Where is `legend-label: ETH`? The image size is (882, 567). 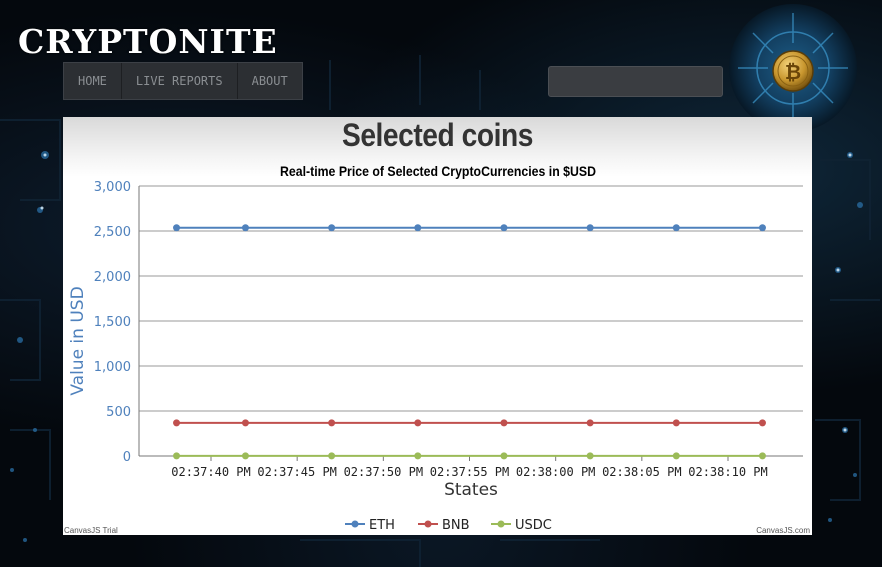 legend-label: ETH is located at coordinates (382, 525).